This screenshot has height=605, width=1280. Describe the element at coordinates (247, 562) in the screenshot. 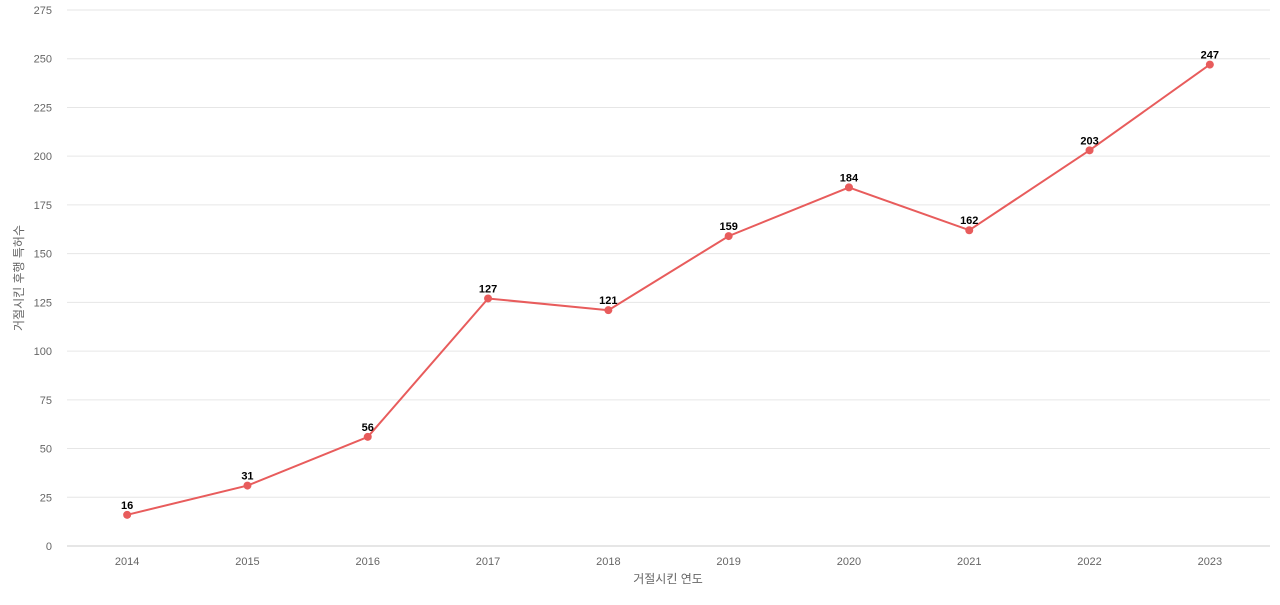

I see `x-tick-label: 2015` at that location.